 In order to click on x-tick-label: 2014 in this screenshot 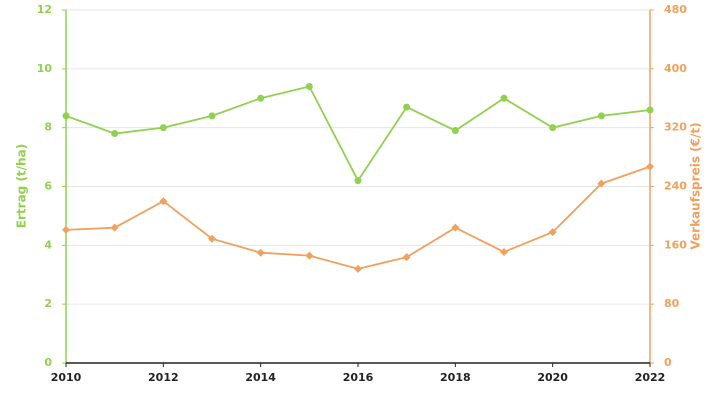, I will do `click(260, 377)`.